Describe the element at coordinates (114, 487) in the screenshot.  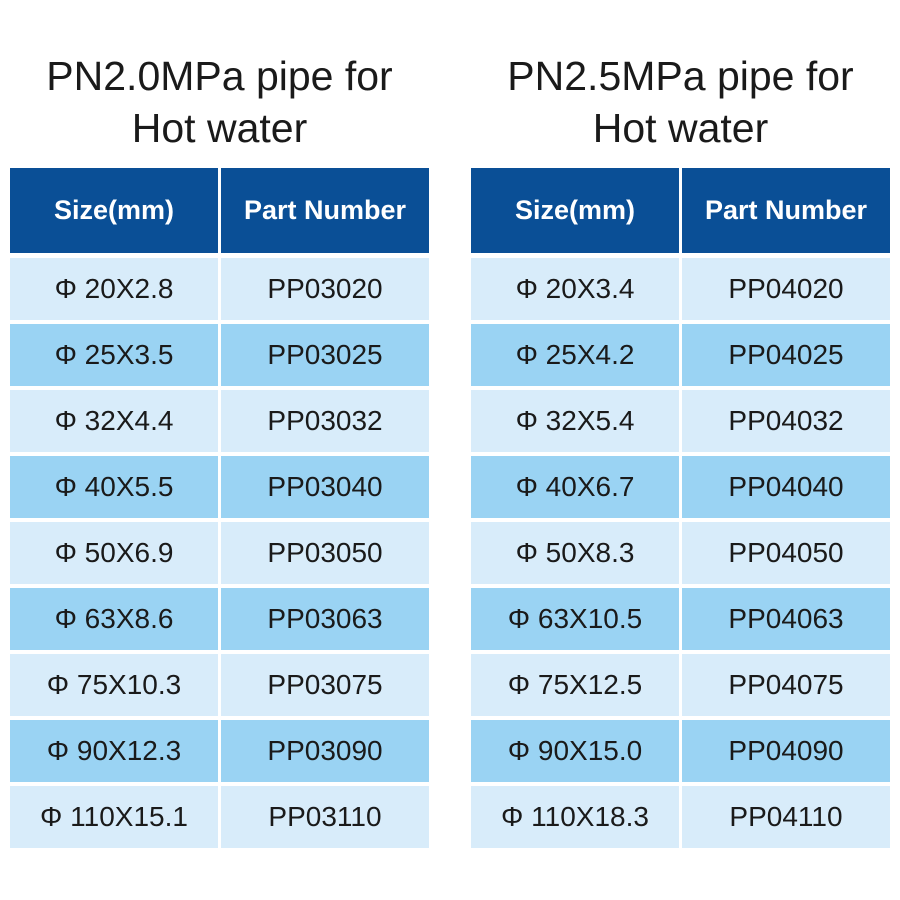
I see `size-cell: Φ 40X5.5` at that location.